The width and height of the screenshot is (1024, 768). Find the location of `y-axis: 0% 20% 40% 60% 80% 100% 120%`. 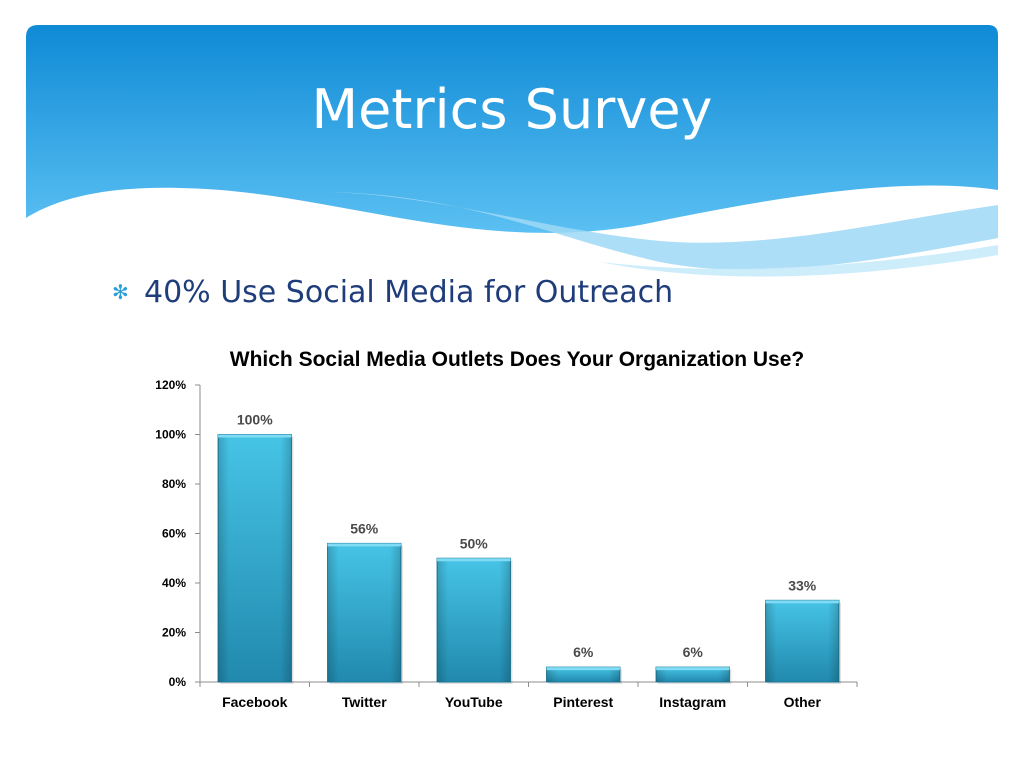

y-axis: 0% 20% 40% 60% 80% 100% 120% is located at coordinates (178, 533).